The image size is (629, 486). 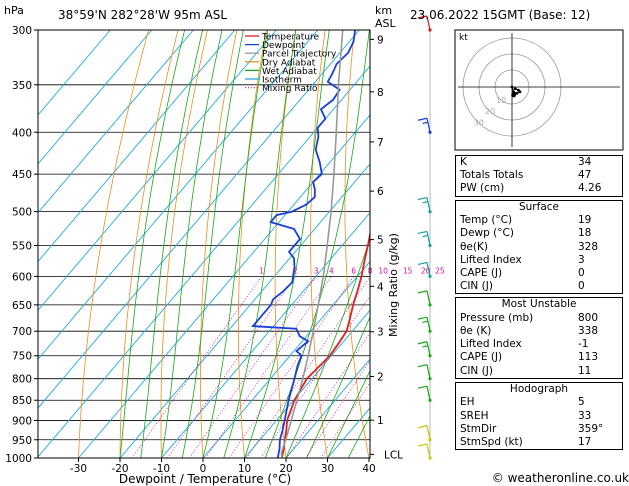 What do you see at coordinates (383, 10) in the screenshot?
I see `height-unit-km: km` at bounding box center [383, 10].